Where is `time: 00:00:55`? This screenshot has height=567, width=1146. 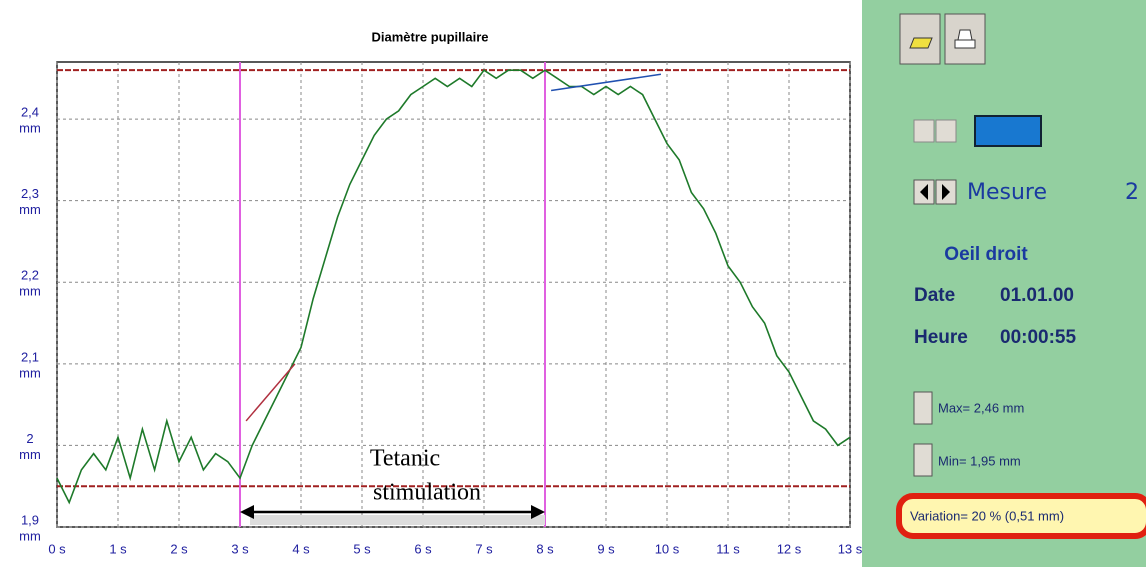
time: 00:00:55 is located at coordinates (1038, 337).